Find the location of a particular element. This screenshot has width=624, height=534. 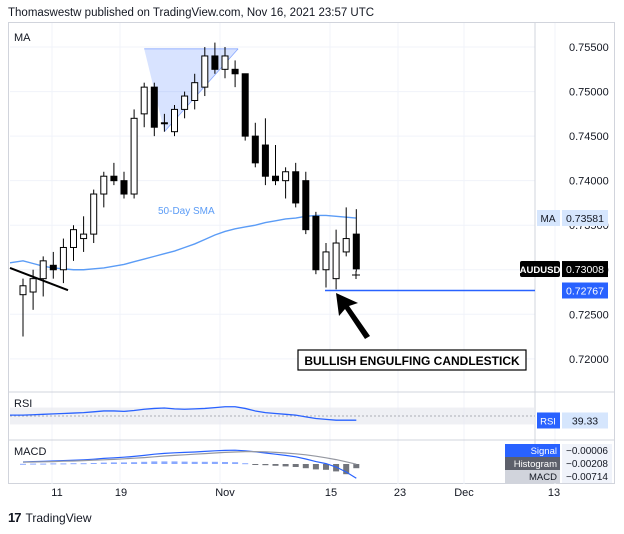

macd-title: MACD is located at coordinates (30, 452).